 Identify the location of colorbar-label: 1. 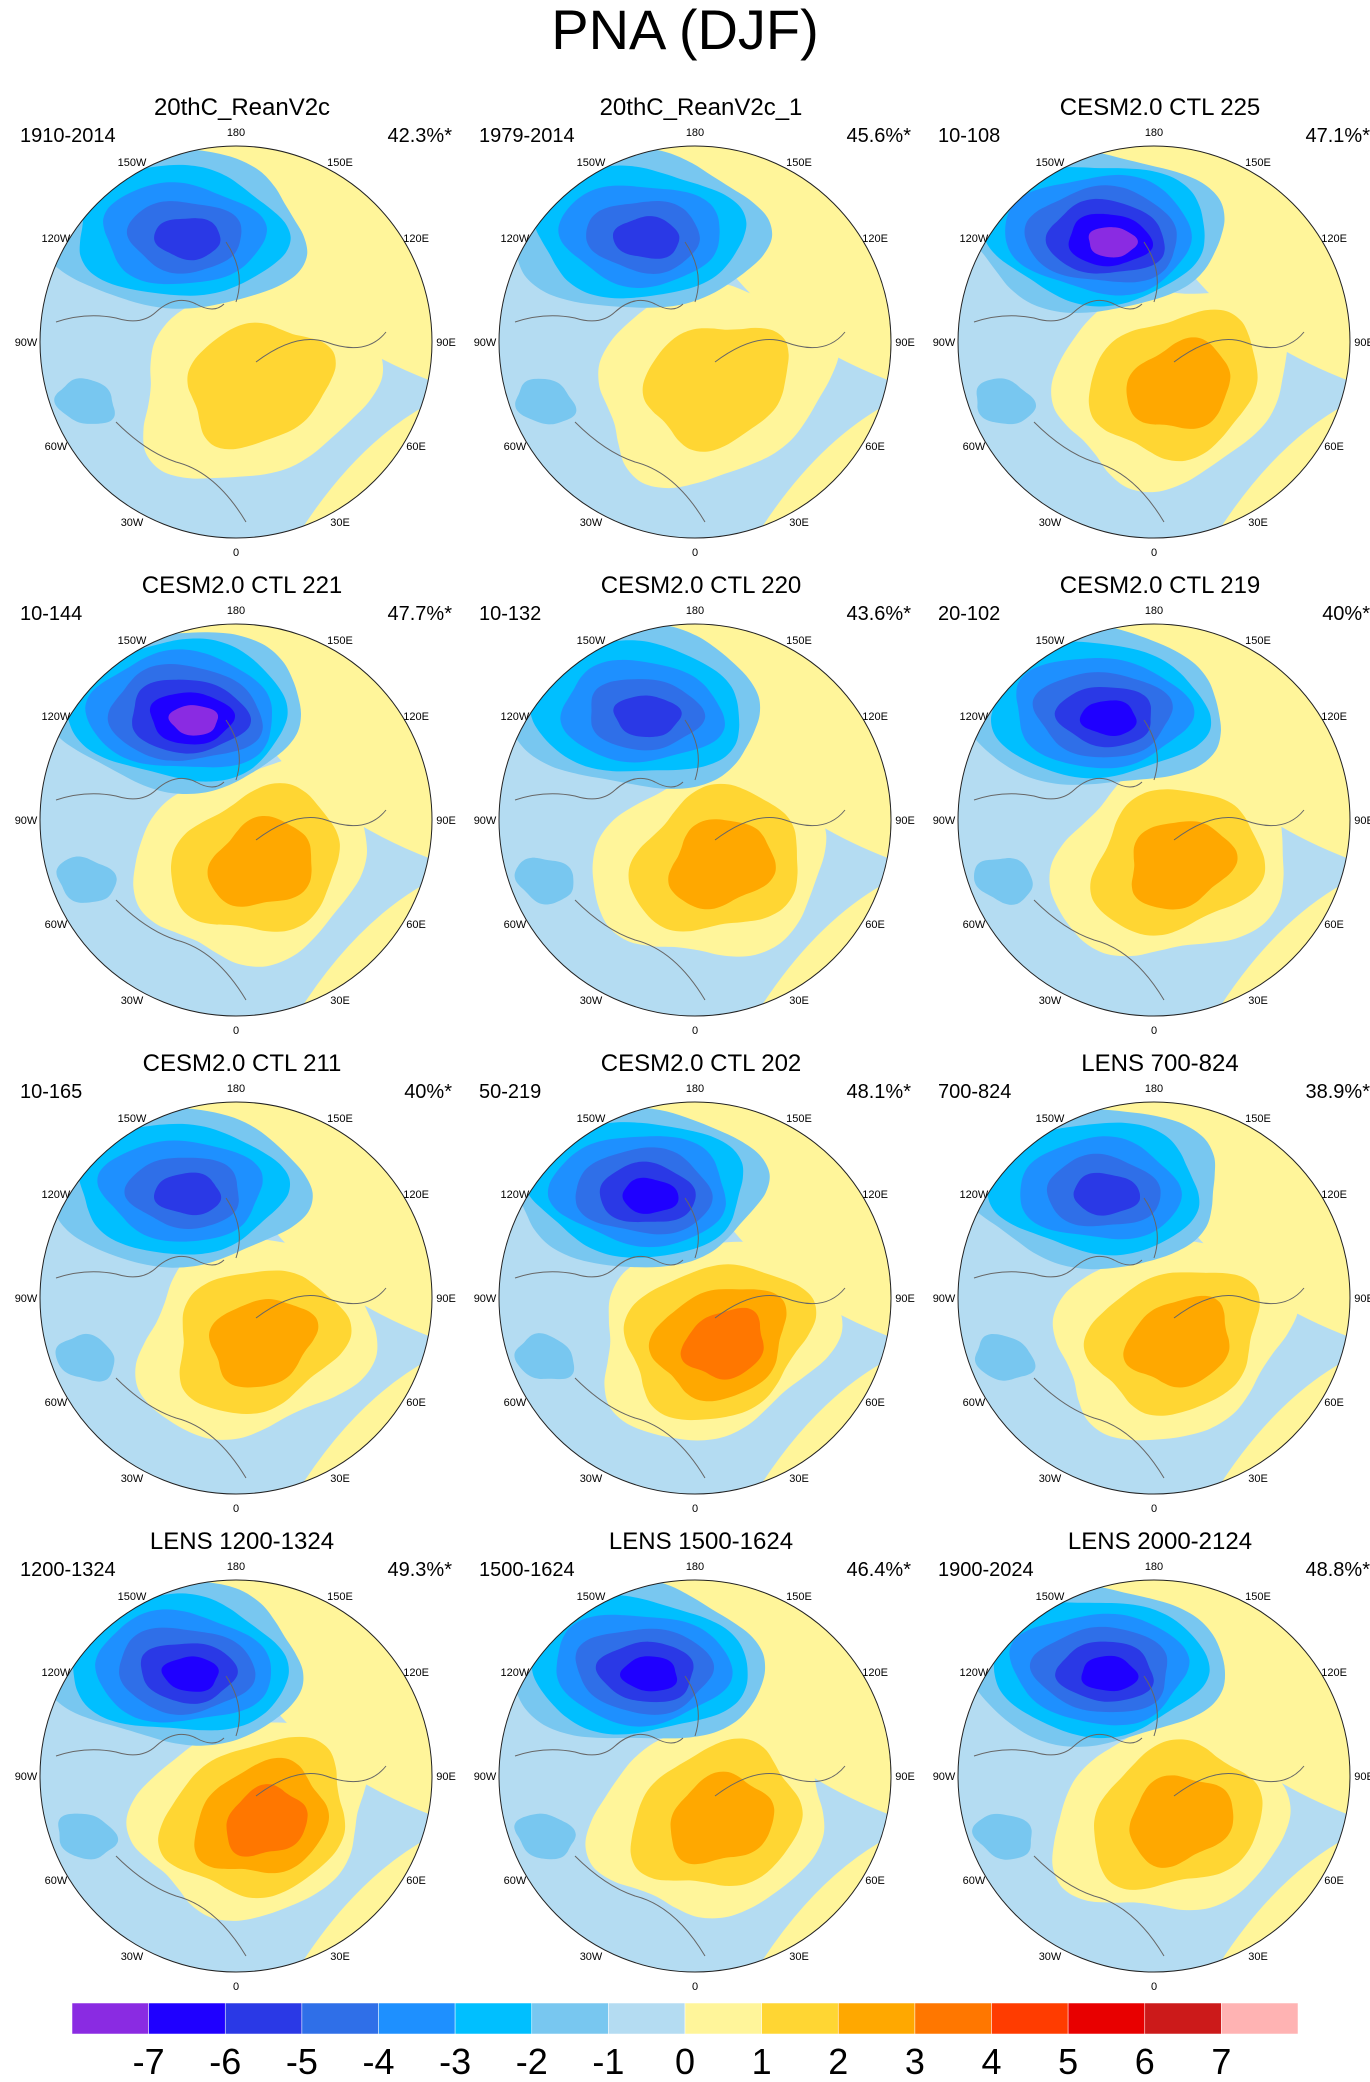
(762, 2061).